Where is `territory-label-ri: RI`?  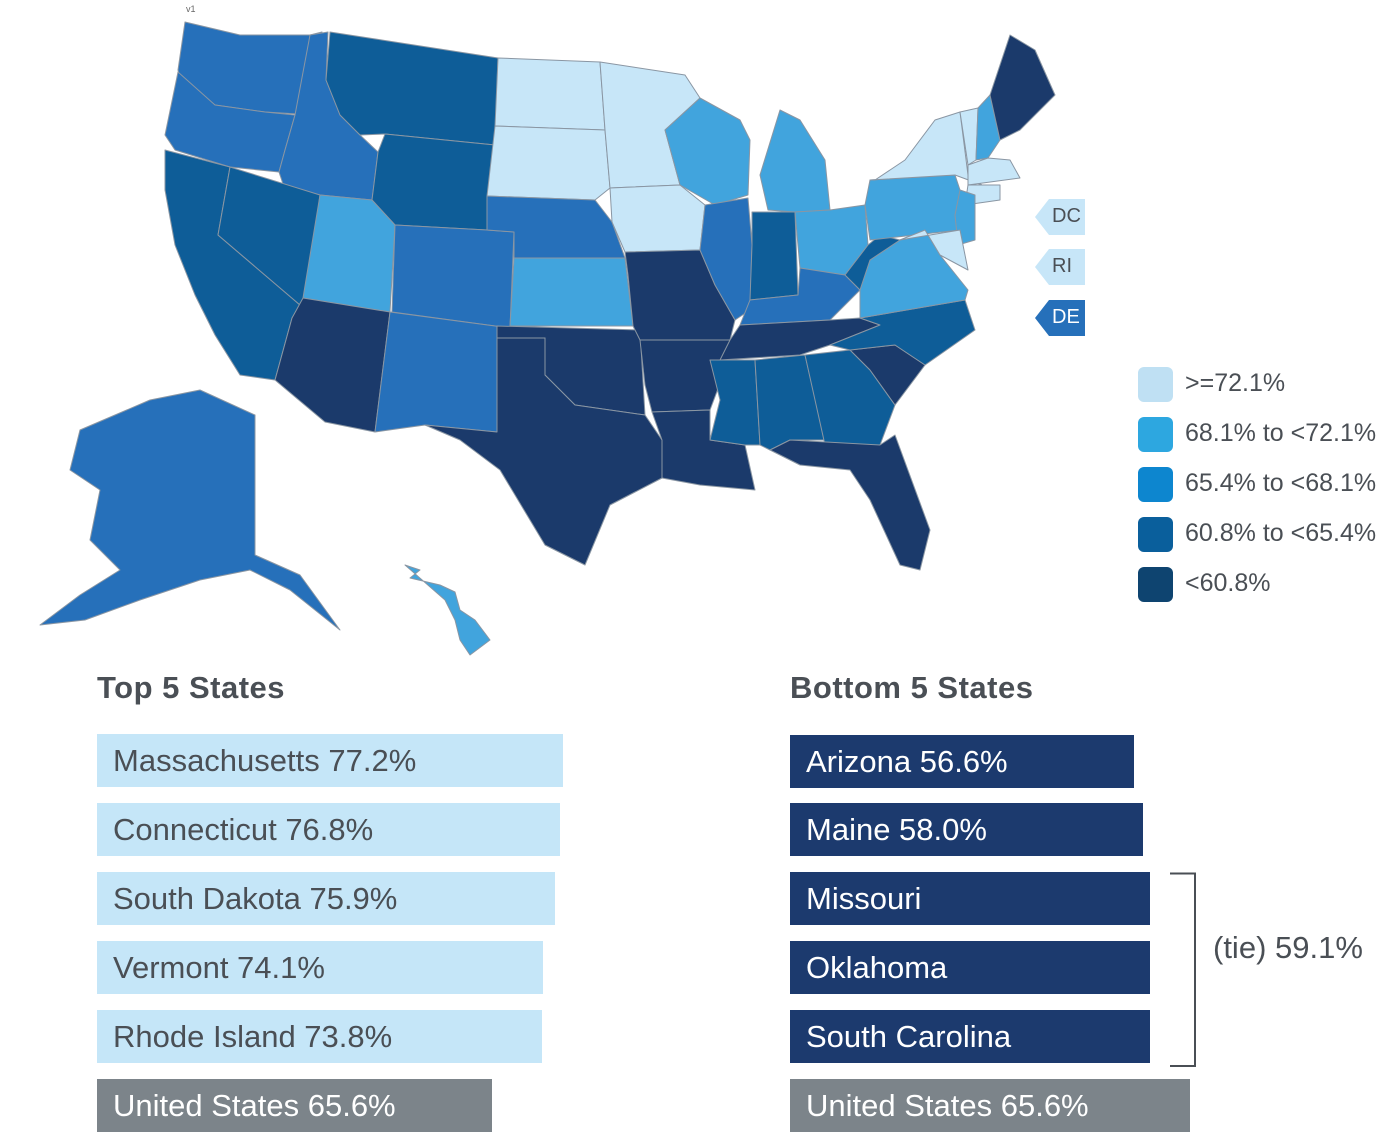 territory-label-ri: RI is located at coordinates (1062, 266).